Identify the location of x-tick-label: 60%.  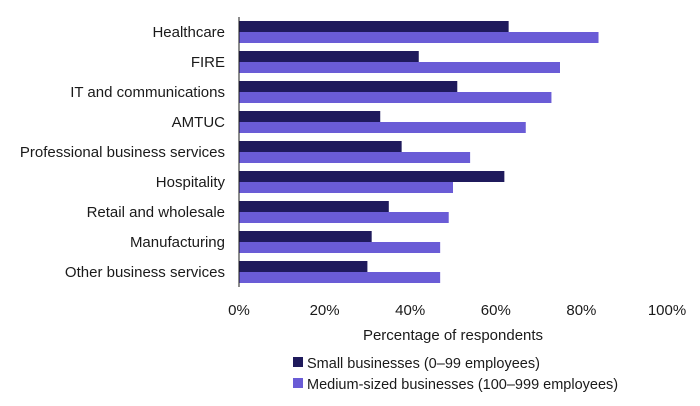
(496, 310).